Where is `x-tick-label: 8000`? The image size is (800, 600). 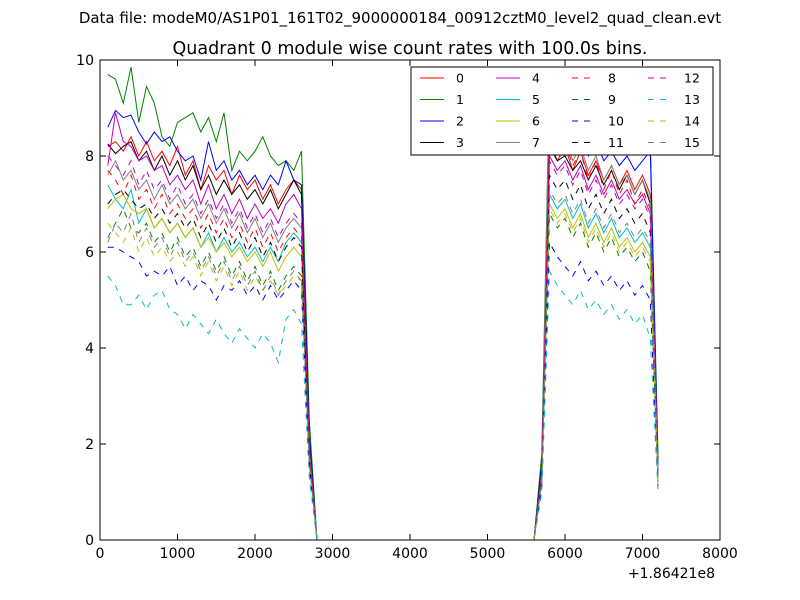 x-tick-label: 8000 is located at coordinates (720, 554).